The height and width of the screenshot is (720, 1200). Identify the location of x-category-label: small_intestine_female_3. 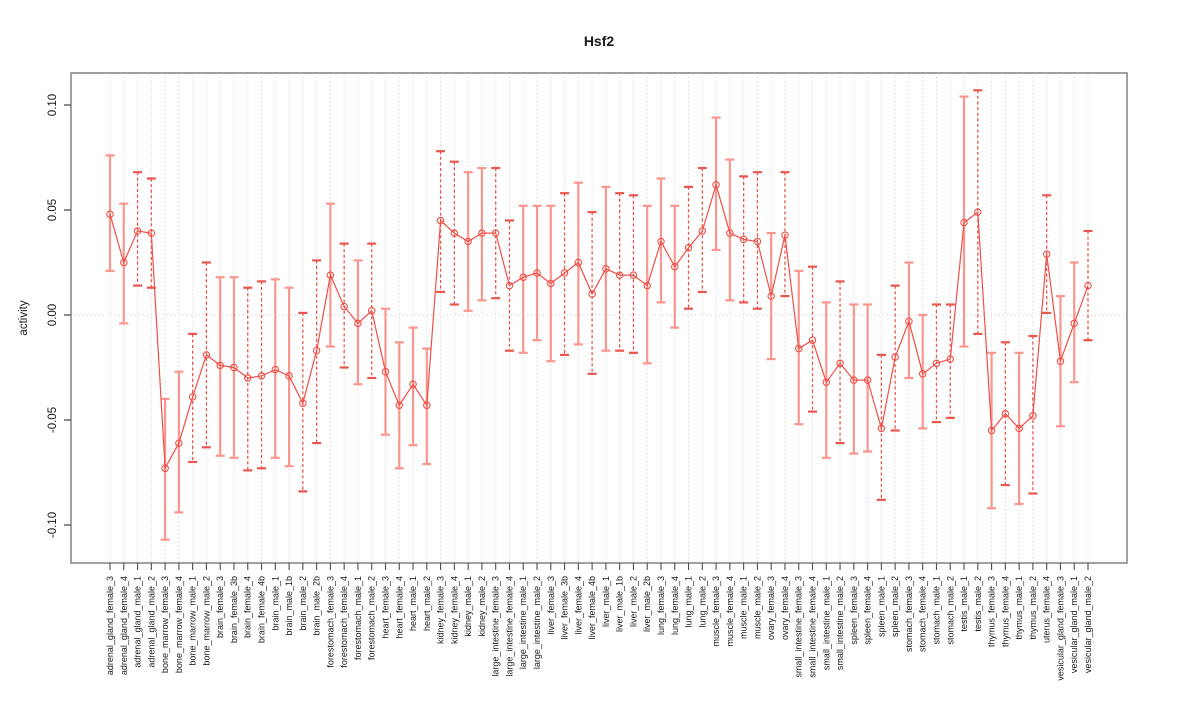
(799, 627).